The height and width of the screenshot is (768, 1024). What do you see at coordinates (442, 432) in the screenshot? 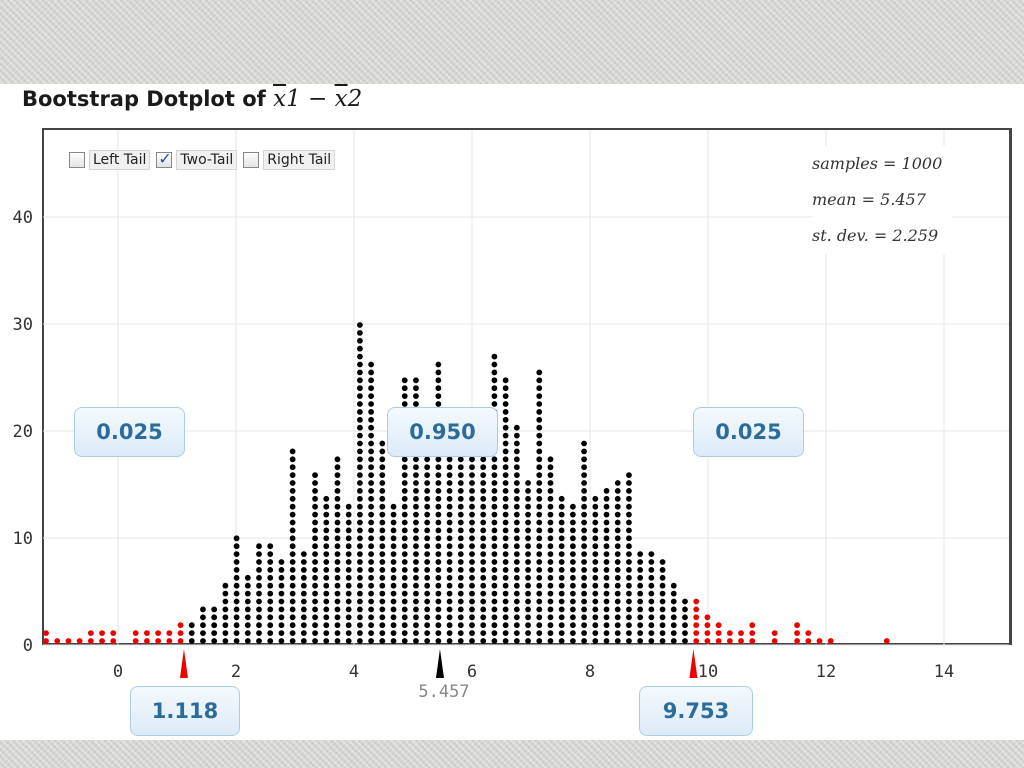
I see `middle-proportion-box: 0.950` at bounding box center [442, 432].